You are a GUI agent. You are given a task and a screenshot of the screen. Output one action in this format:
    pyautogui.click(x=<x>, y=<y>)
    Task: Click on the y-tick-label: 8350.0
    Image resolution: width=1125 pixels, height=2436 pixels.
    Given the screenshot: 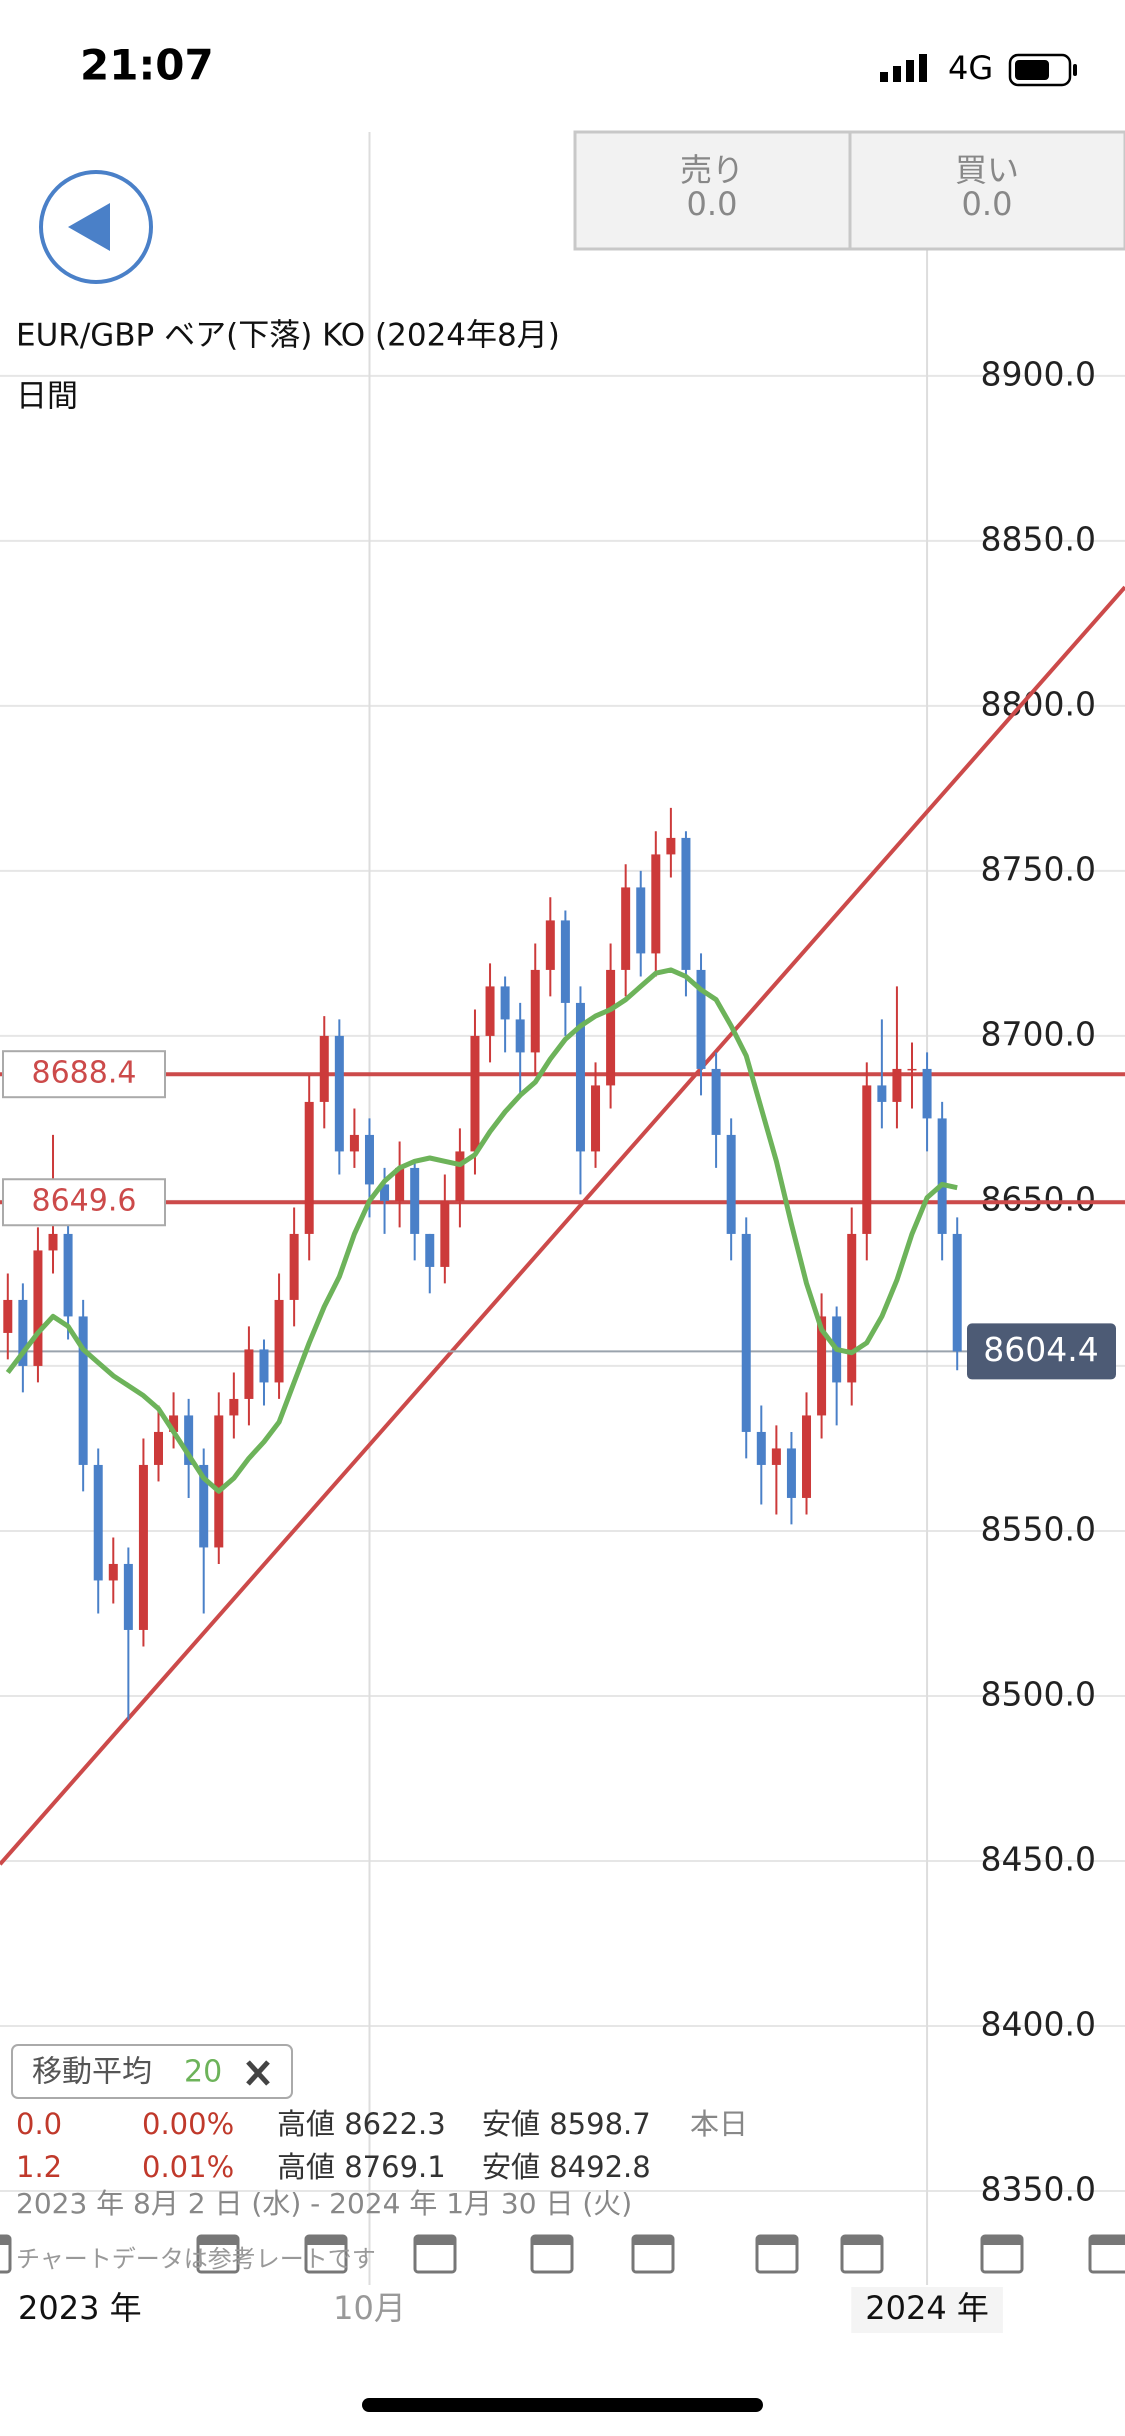 What is the action you would take?
    pyautogui.click(x=1038, y=2188)
    